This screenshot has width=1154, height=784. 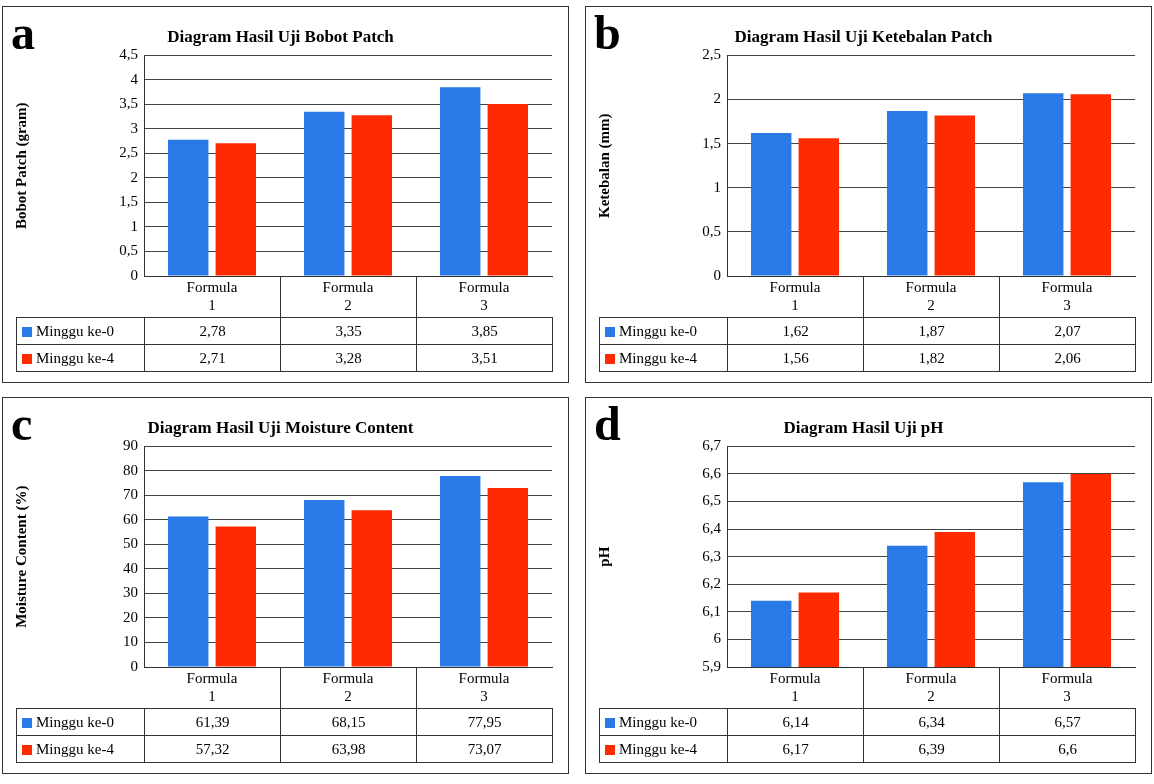 I want to click on text: d, so click(x=607, y=423).